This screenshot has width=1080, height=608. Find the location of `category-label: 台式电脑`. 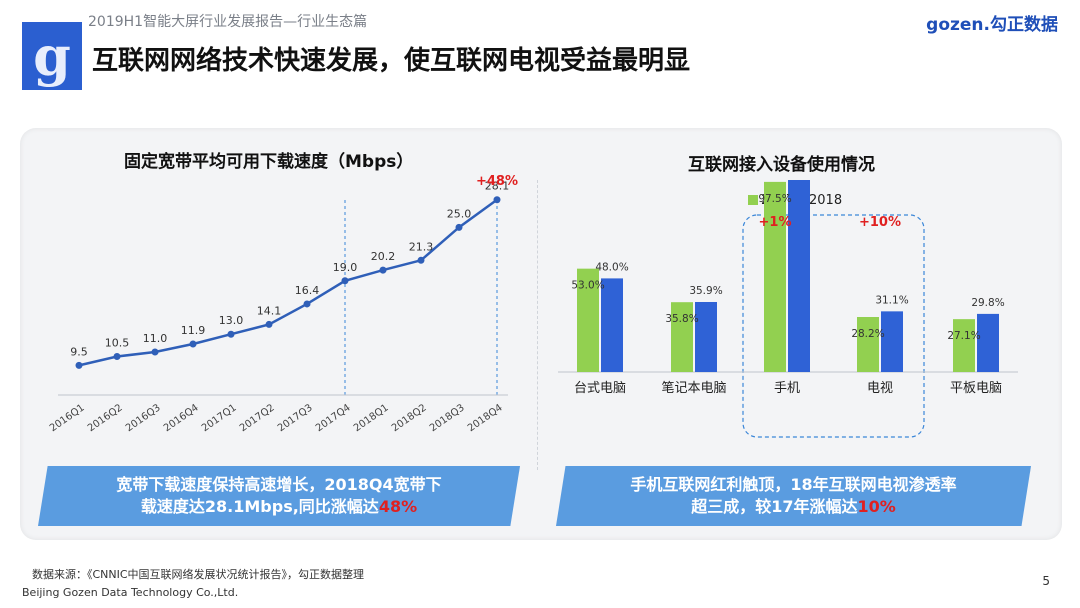

category-label: 台式电脑 is located at coordinates (600, 388).